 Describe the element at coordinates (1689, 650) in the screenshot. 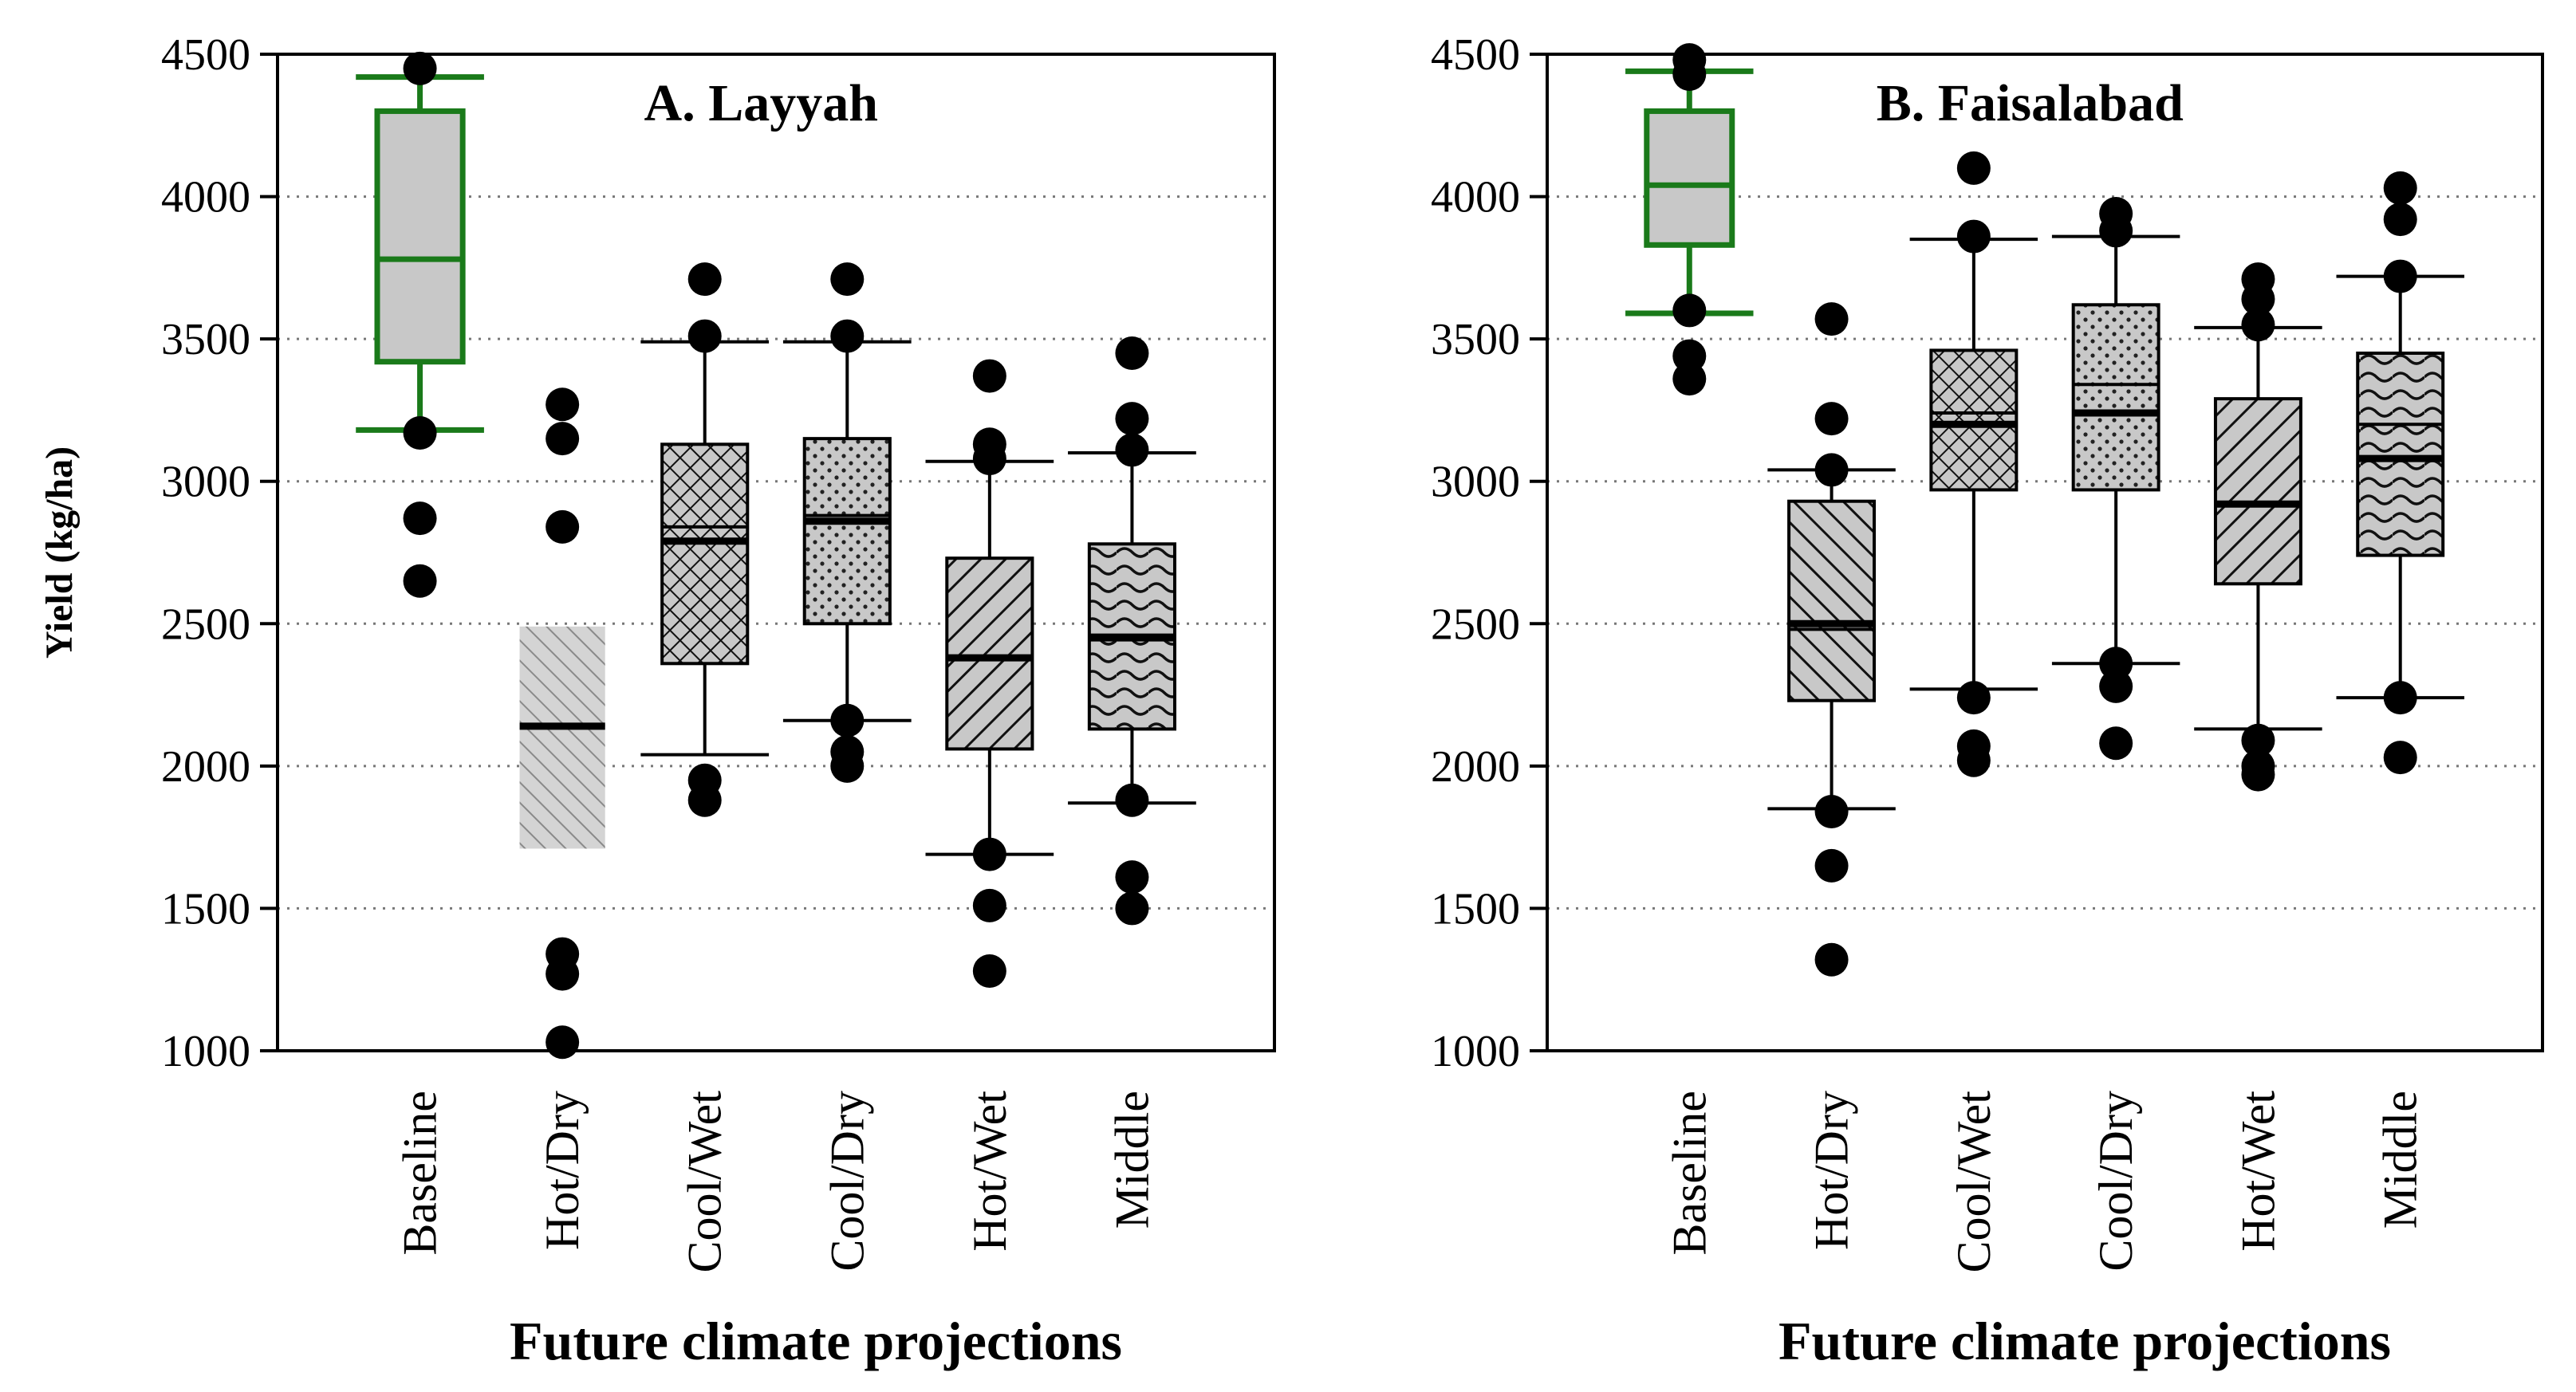

I see `box-baseline: Baseline` at that location.